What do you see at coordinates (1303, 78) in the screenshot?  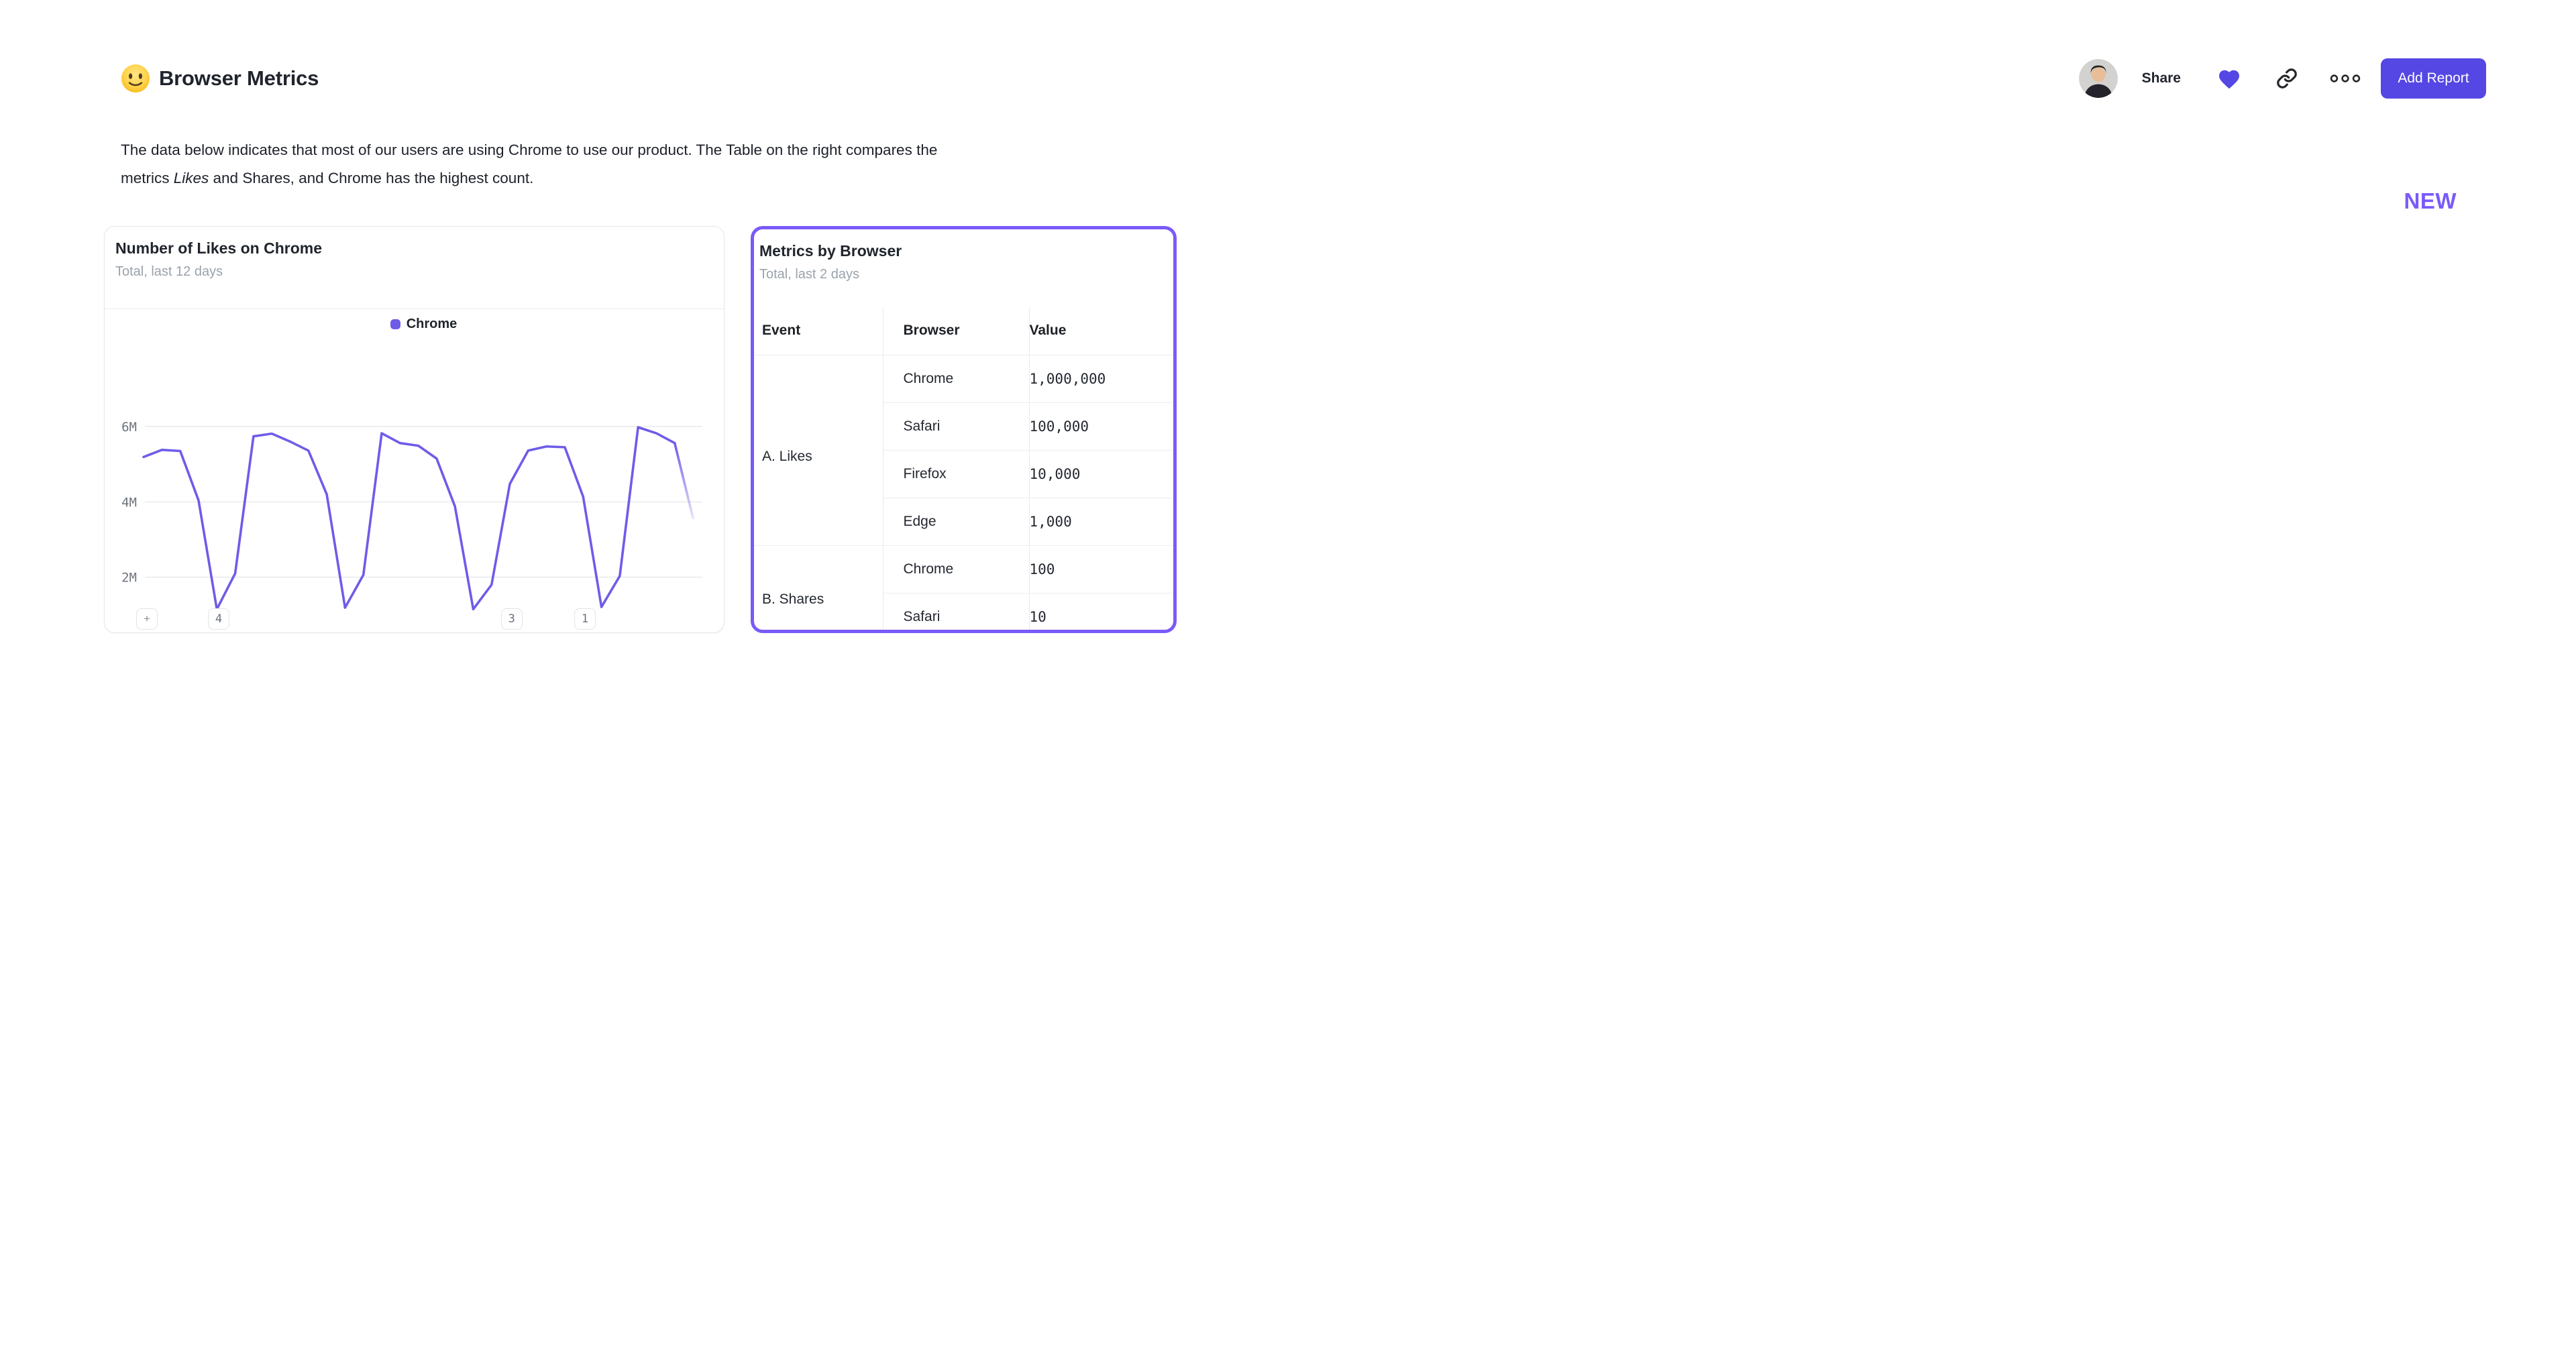 I see `page-header: Browser Metrics Share` at bounding box center [1303, 78].